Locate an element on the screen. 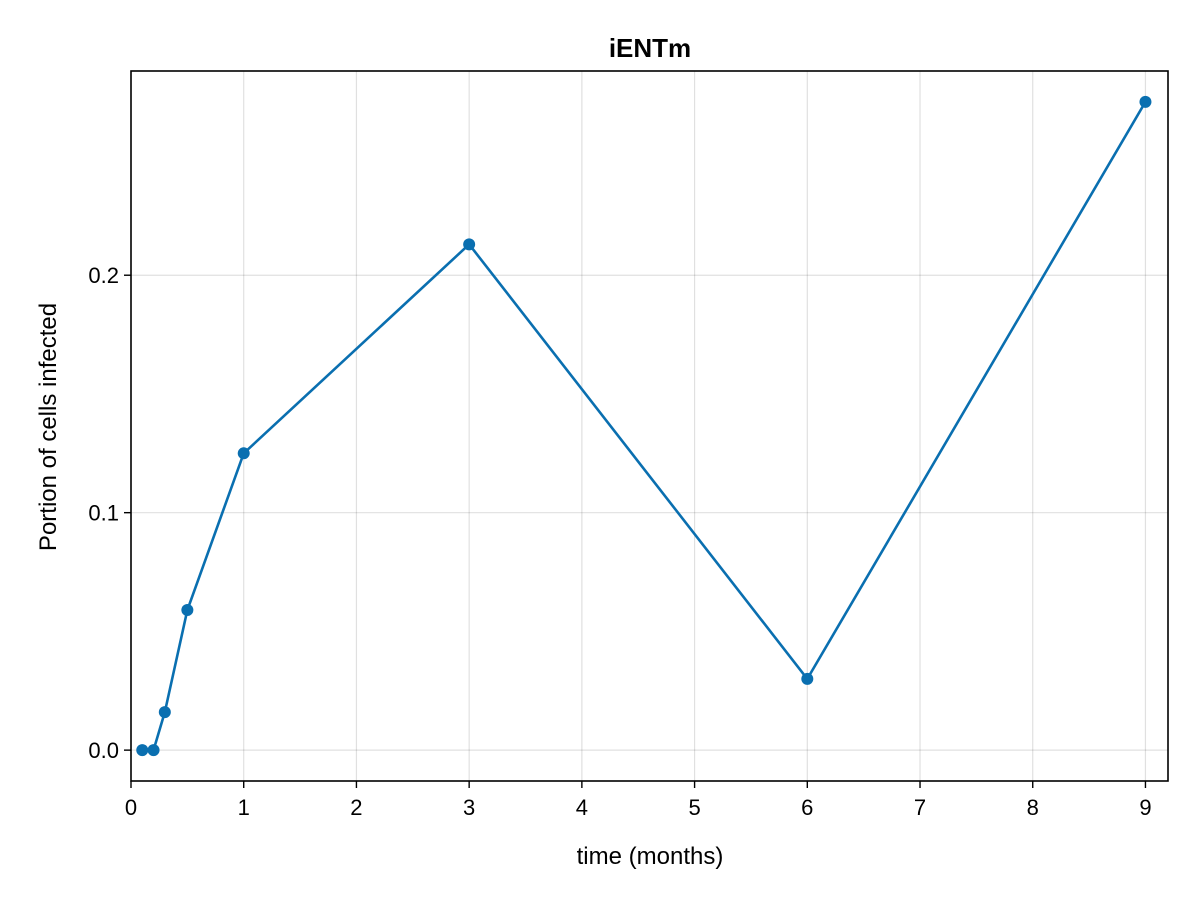  chart-title: iENTm is located at coordinates (650, 48).